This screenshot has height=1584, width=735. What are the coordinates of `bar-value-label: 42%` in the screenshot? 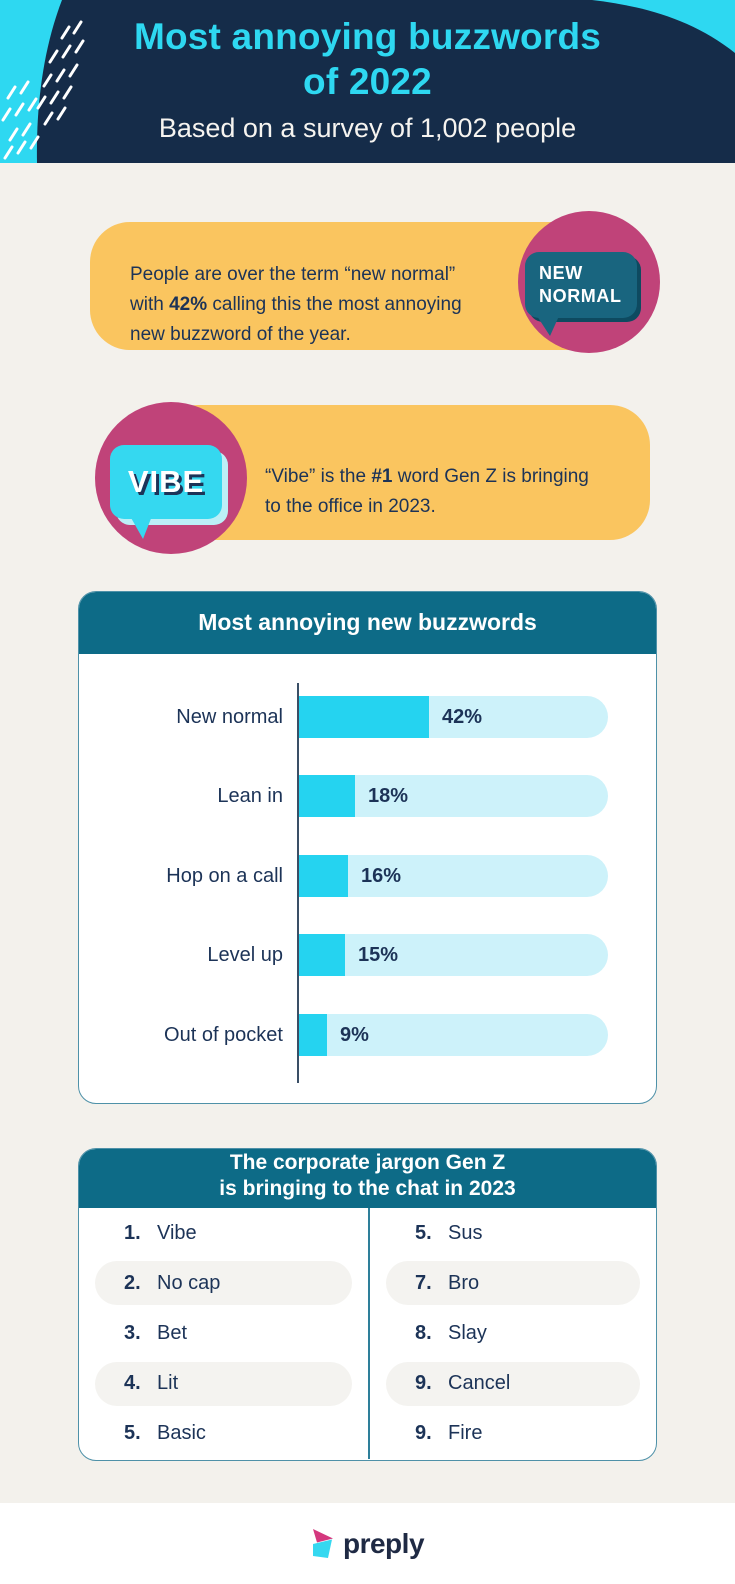 It's located at (462, 717).